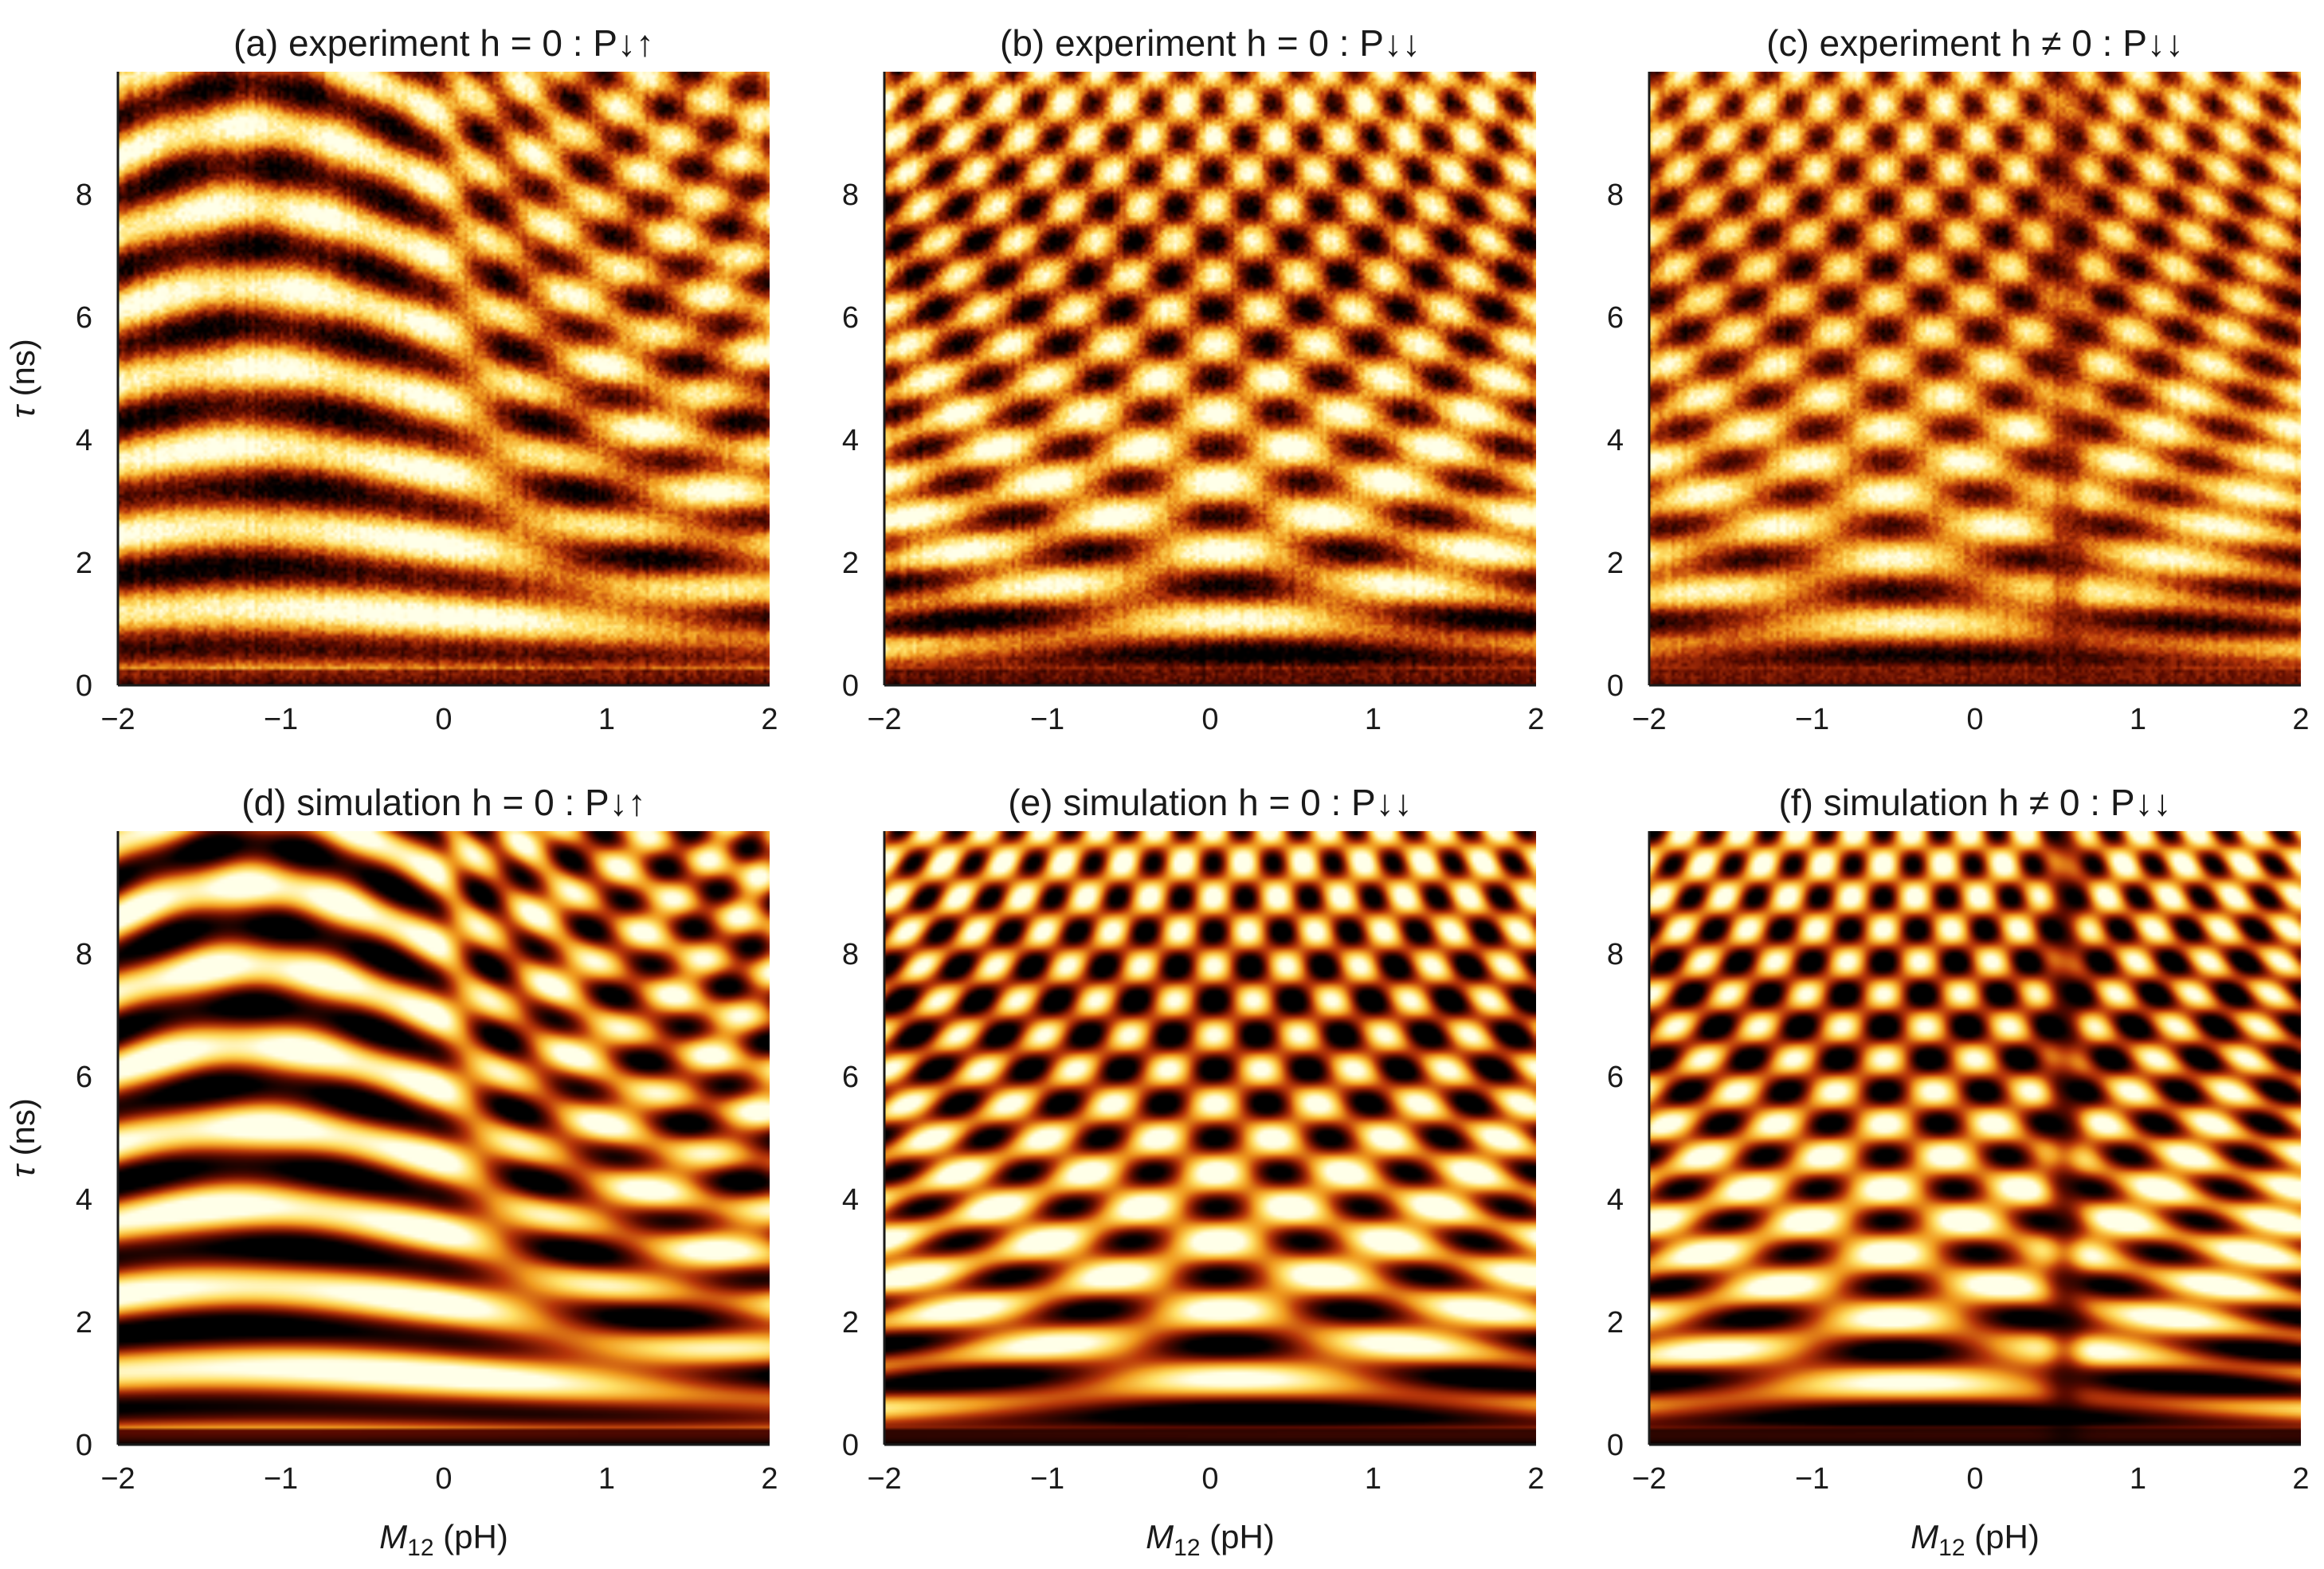 Image resolution: width=2324 pixels, height=1569 pixels. I want to click on panel-title: (a) experiment h = 0 : P↓↑, so click(444, 43).